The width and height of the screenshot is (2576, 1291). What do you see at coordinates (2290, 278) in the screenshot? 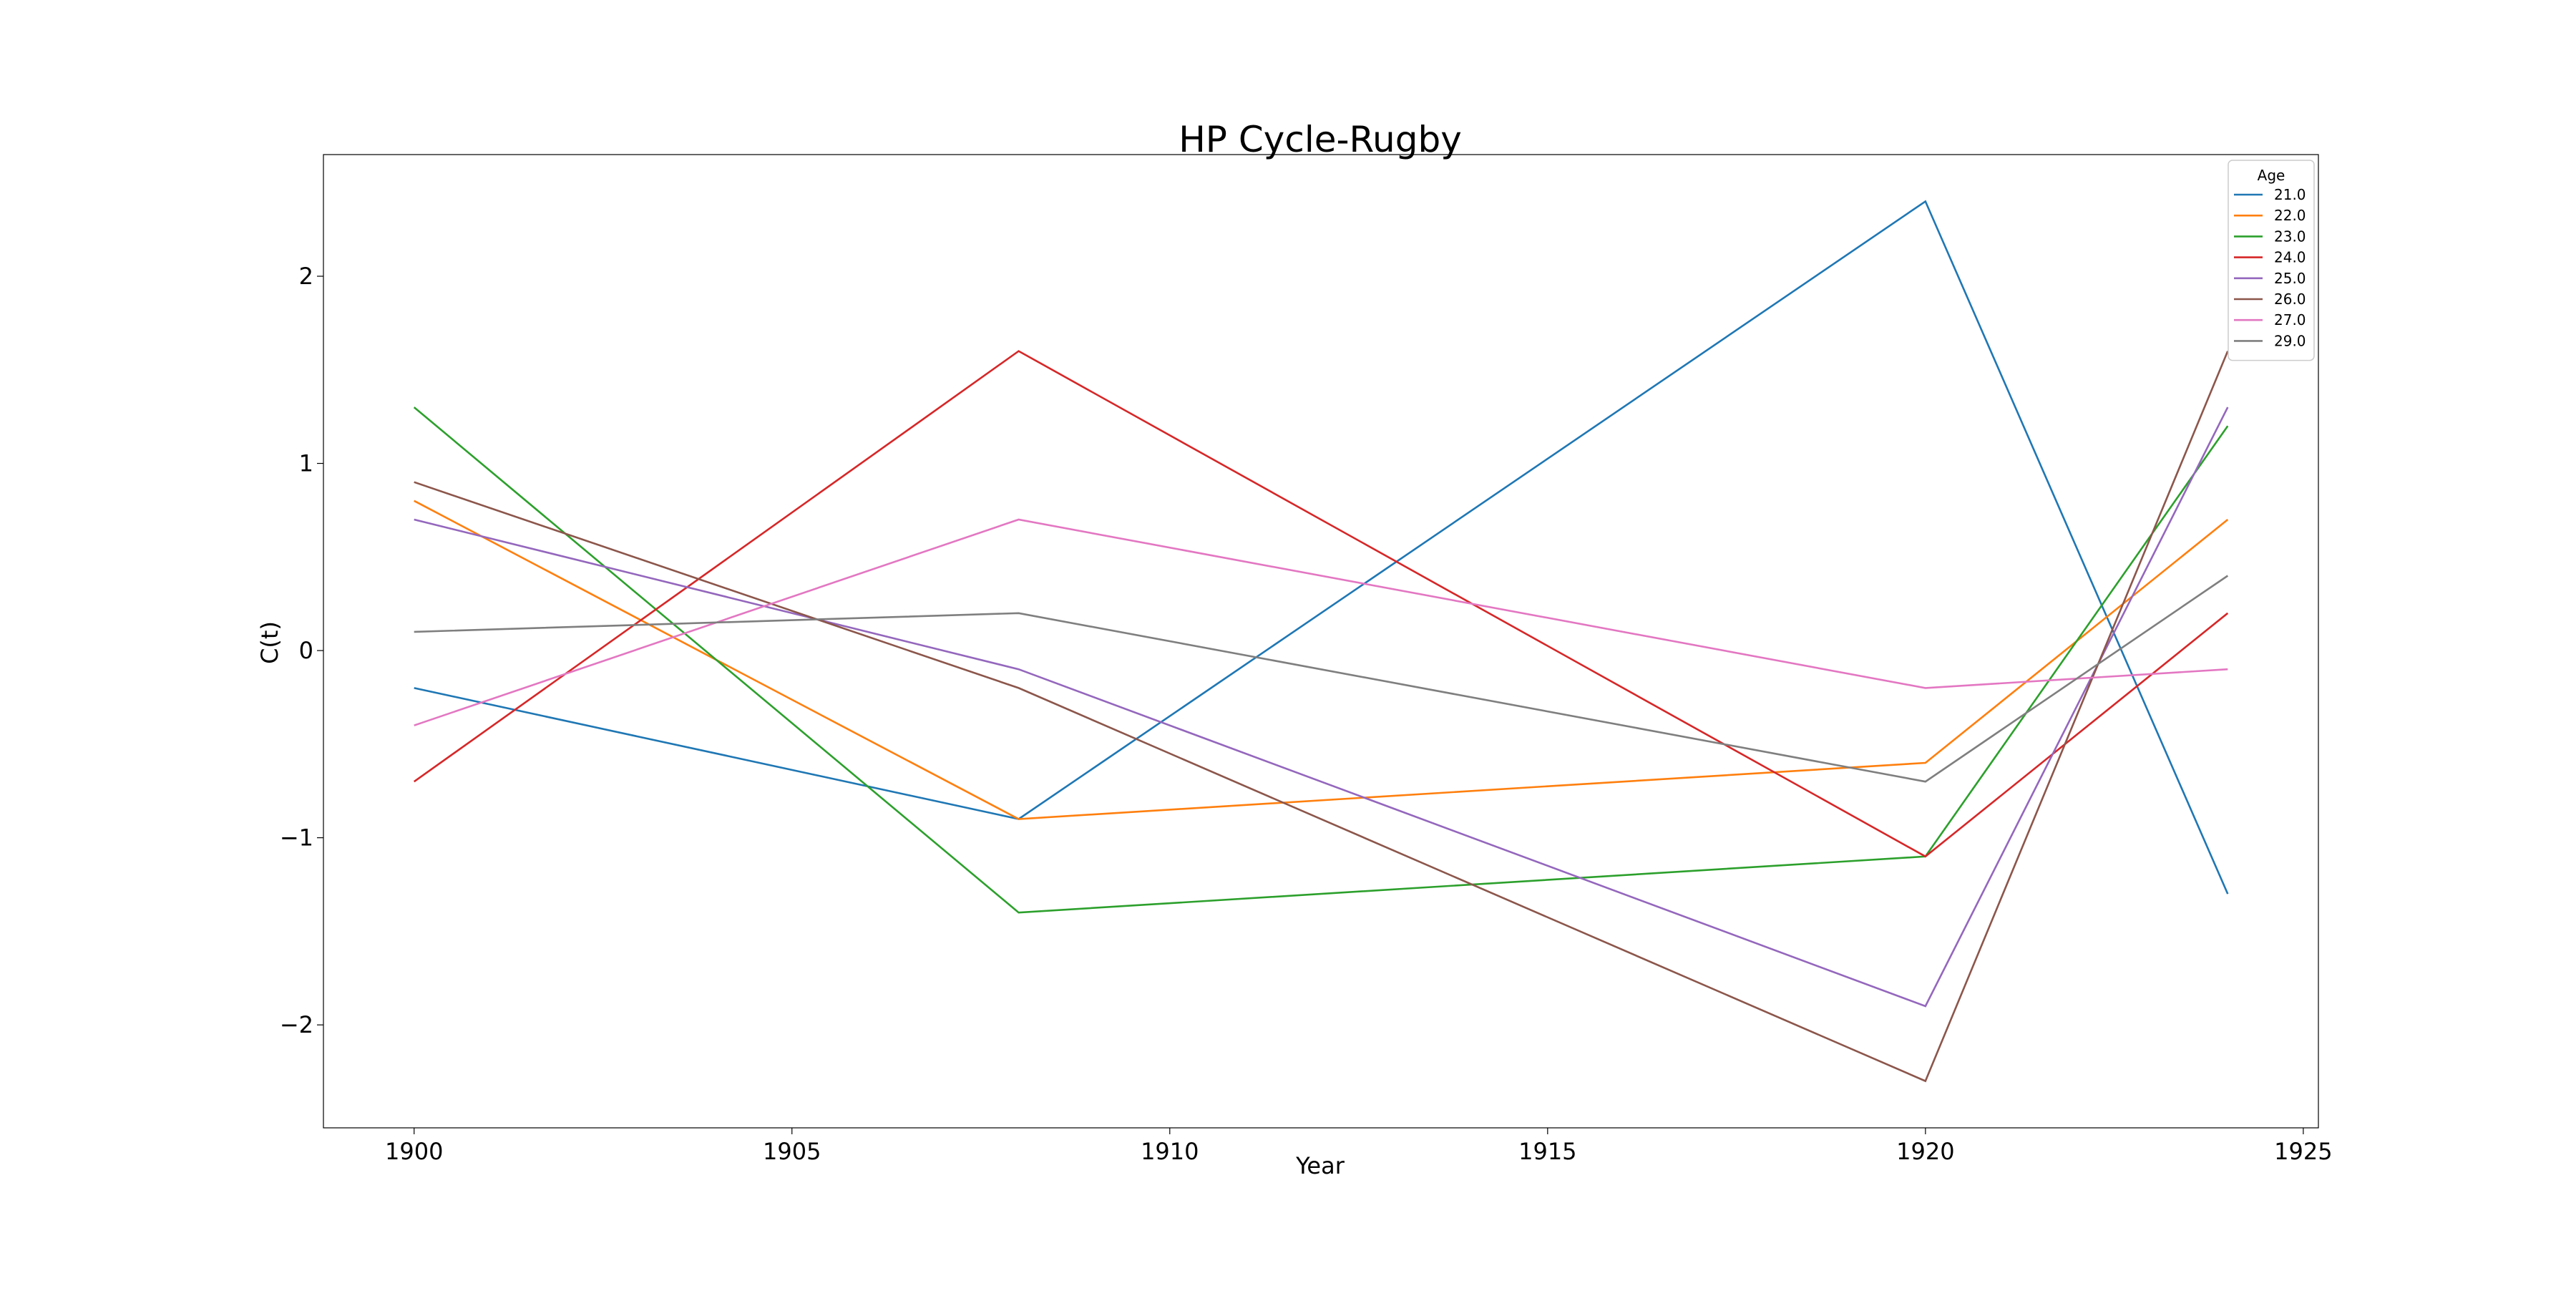
I see `legend-label: 25.0` at bounding box center [2290, 278].